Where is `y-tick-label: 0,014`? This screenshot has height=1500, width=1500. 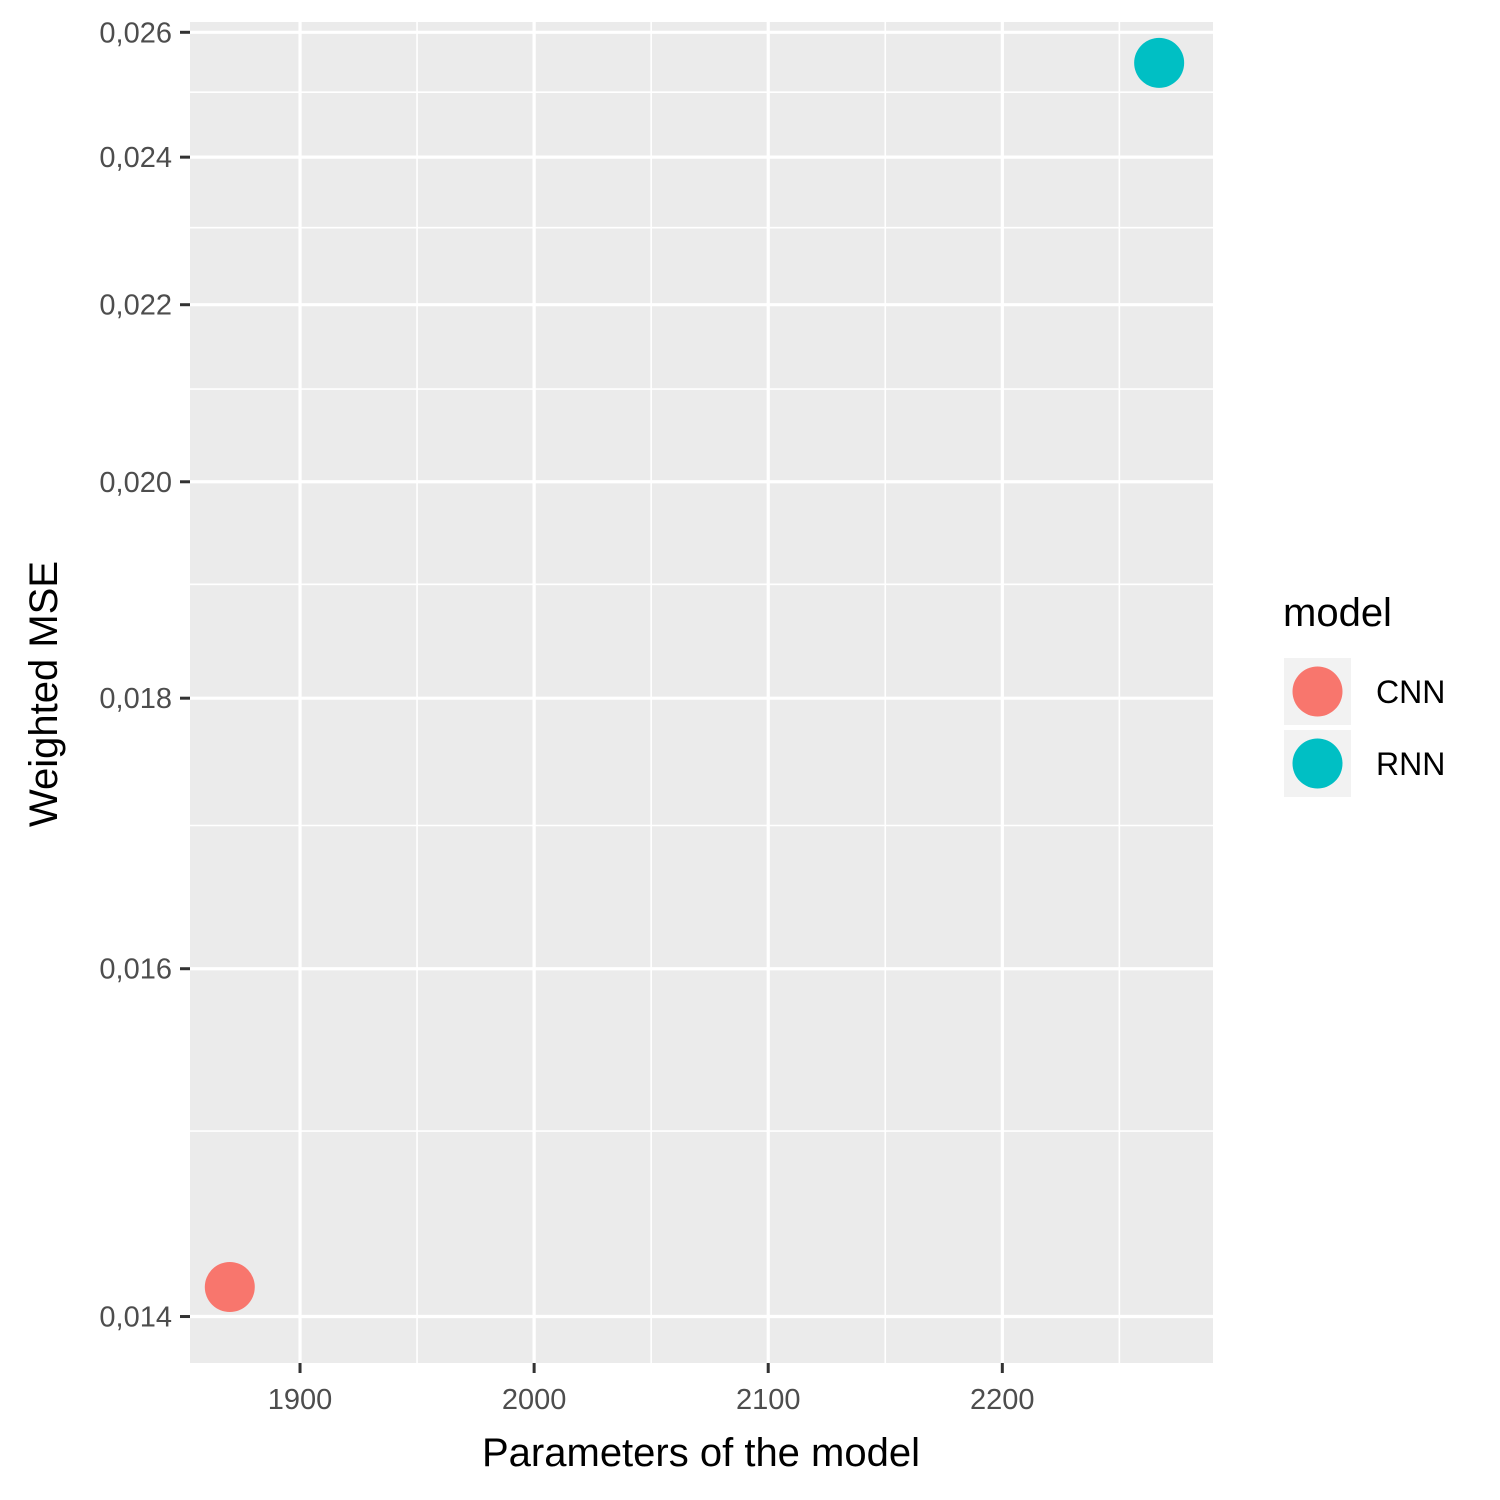 y-tick-label: 0,014 is located at coordinates (135, 1318).